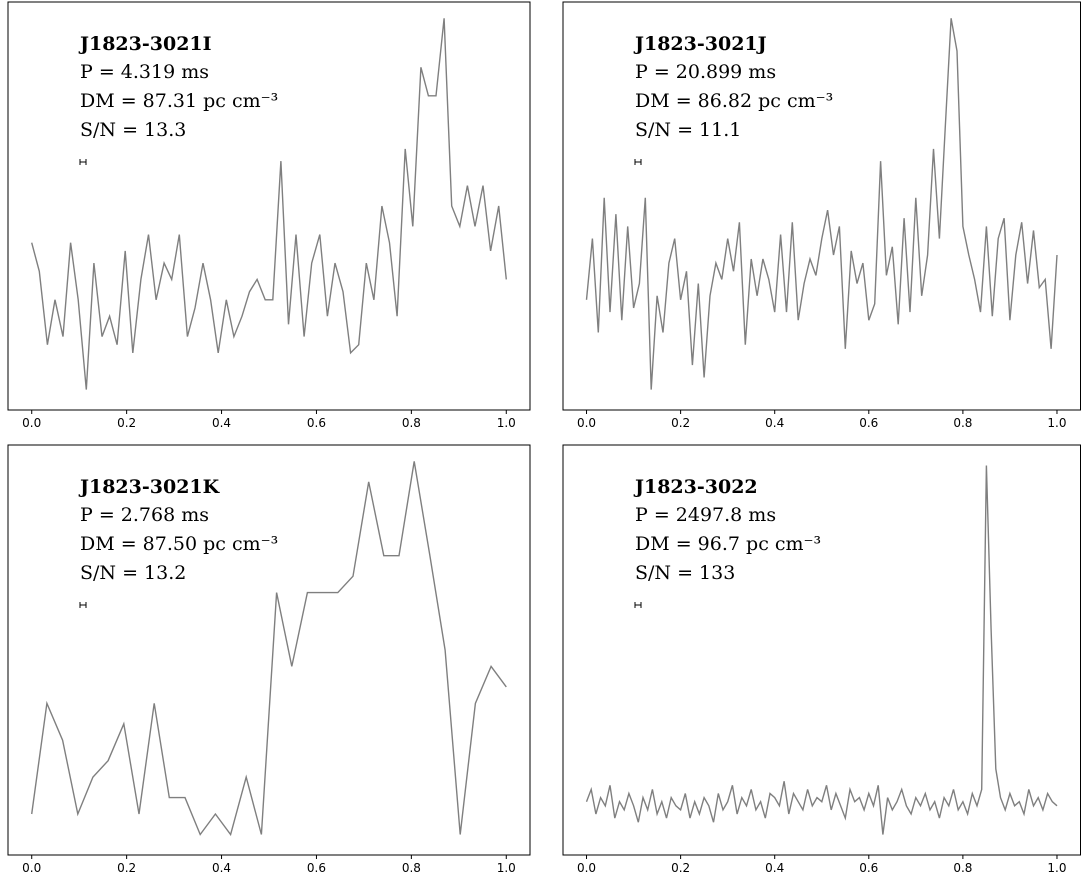  I want to click on annotation: S/N = 13.2, so click(133, 573).